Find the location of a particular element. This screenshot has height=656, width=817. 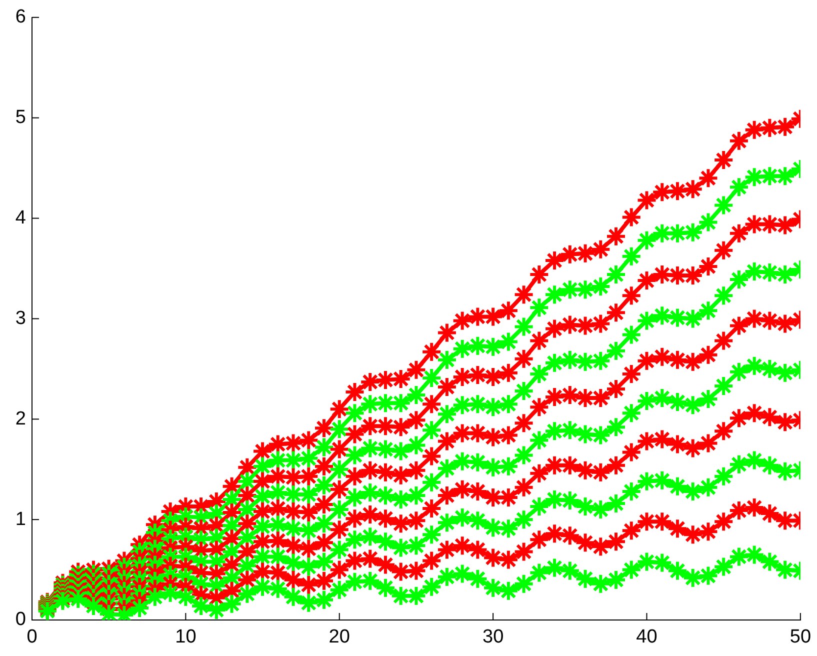

x-tick-label: 40 is located at coordinates (647, 637).